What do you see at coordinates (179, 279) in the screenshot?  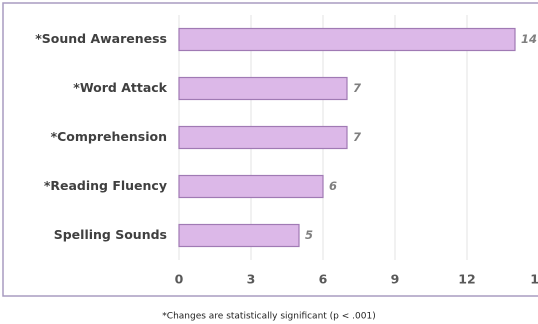 I see `x-tick-label: 0` at bounding box center [179, 279].